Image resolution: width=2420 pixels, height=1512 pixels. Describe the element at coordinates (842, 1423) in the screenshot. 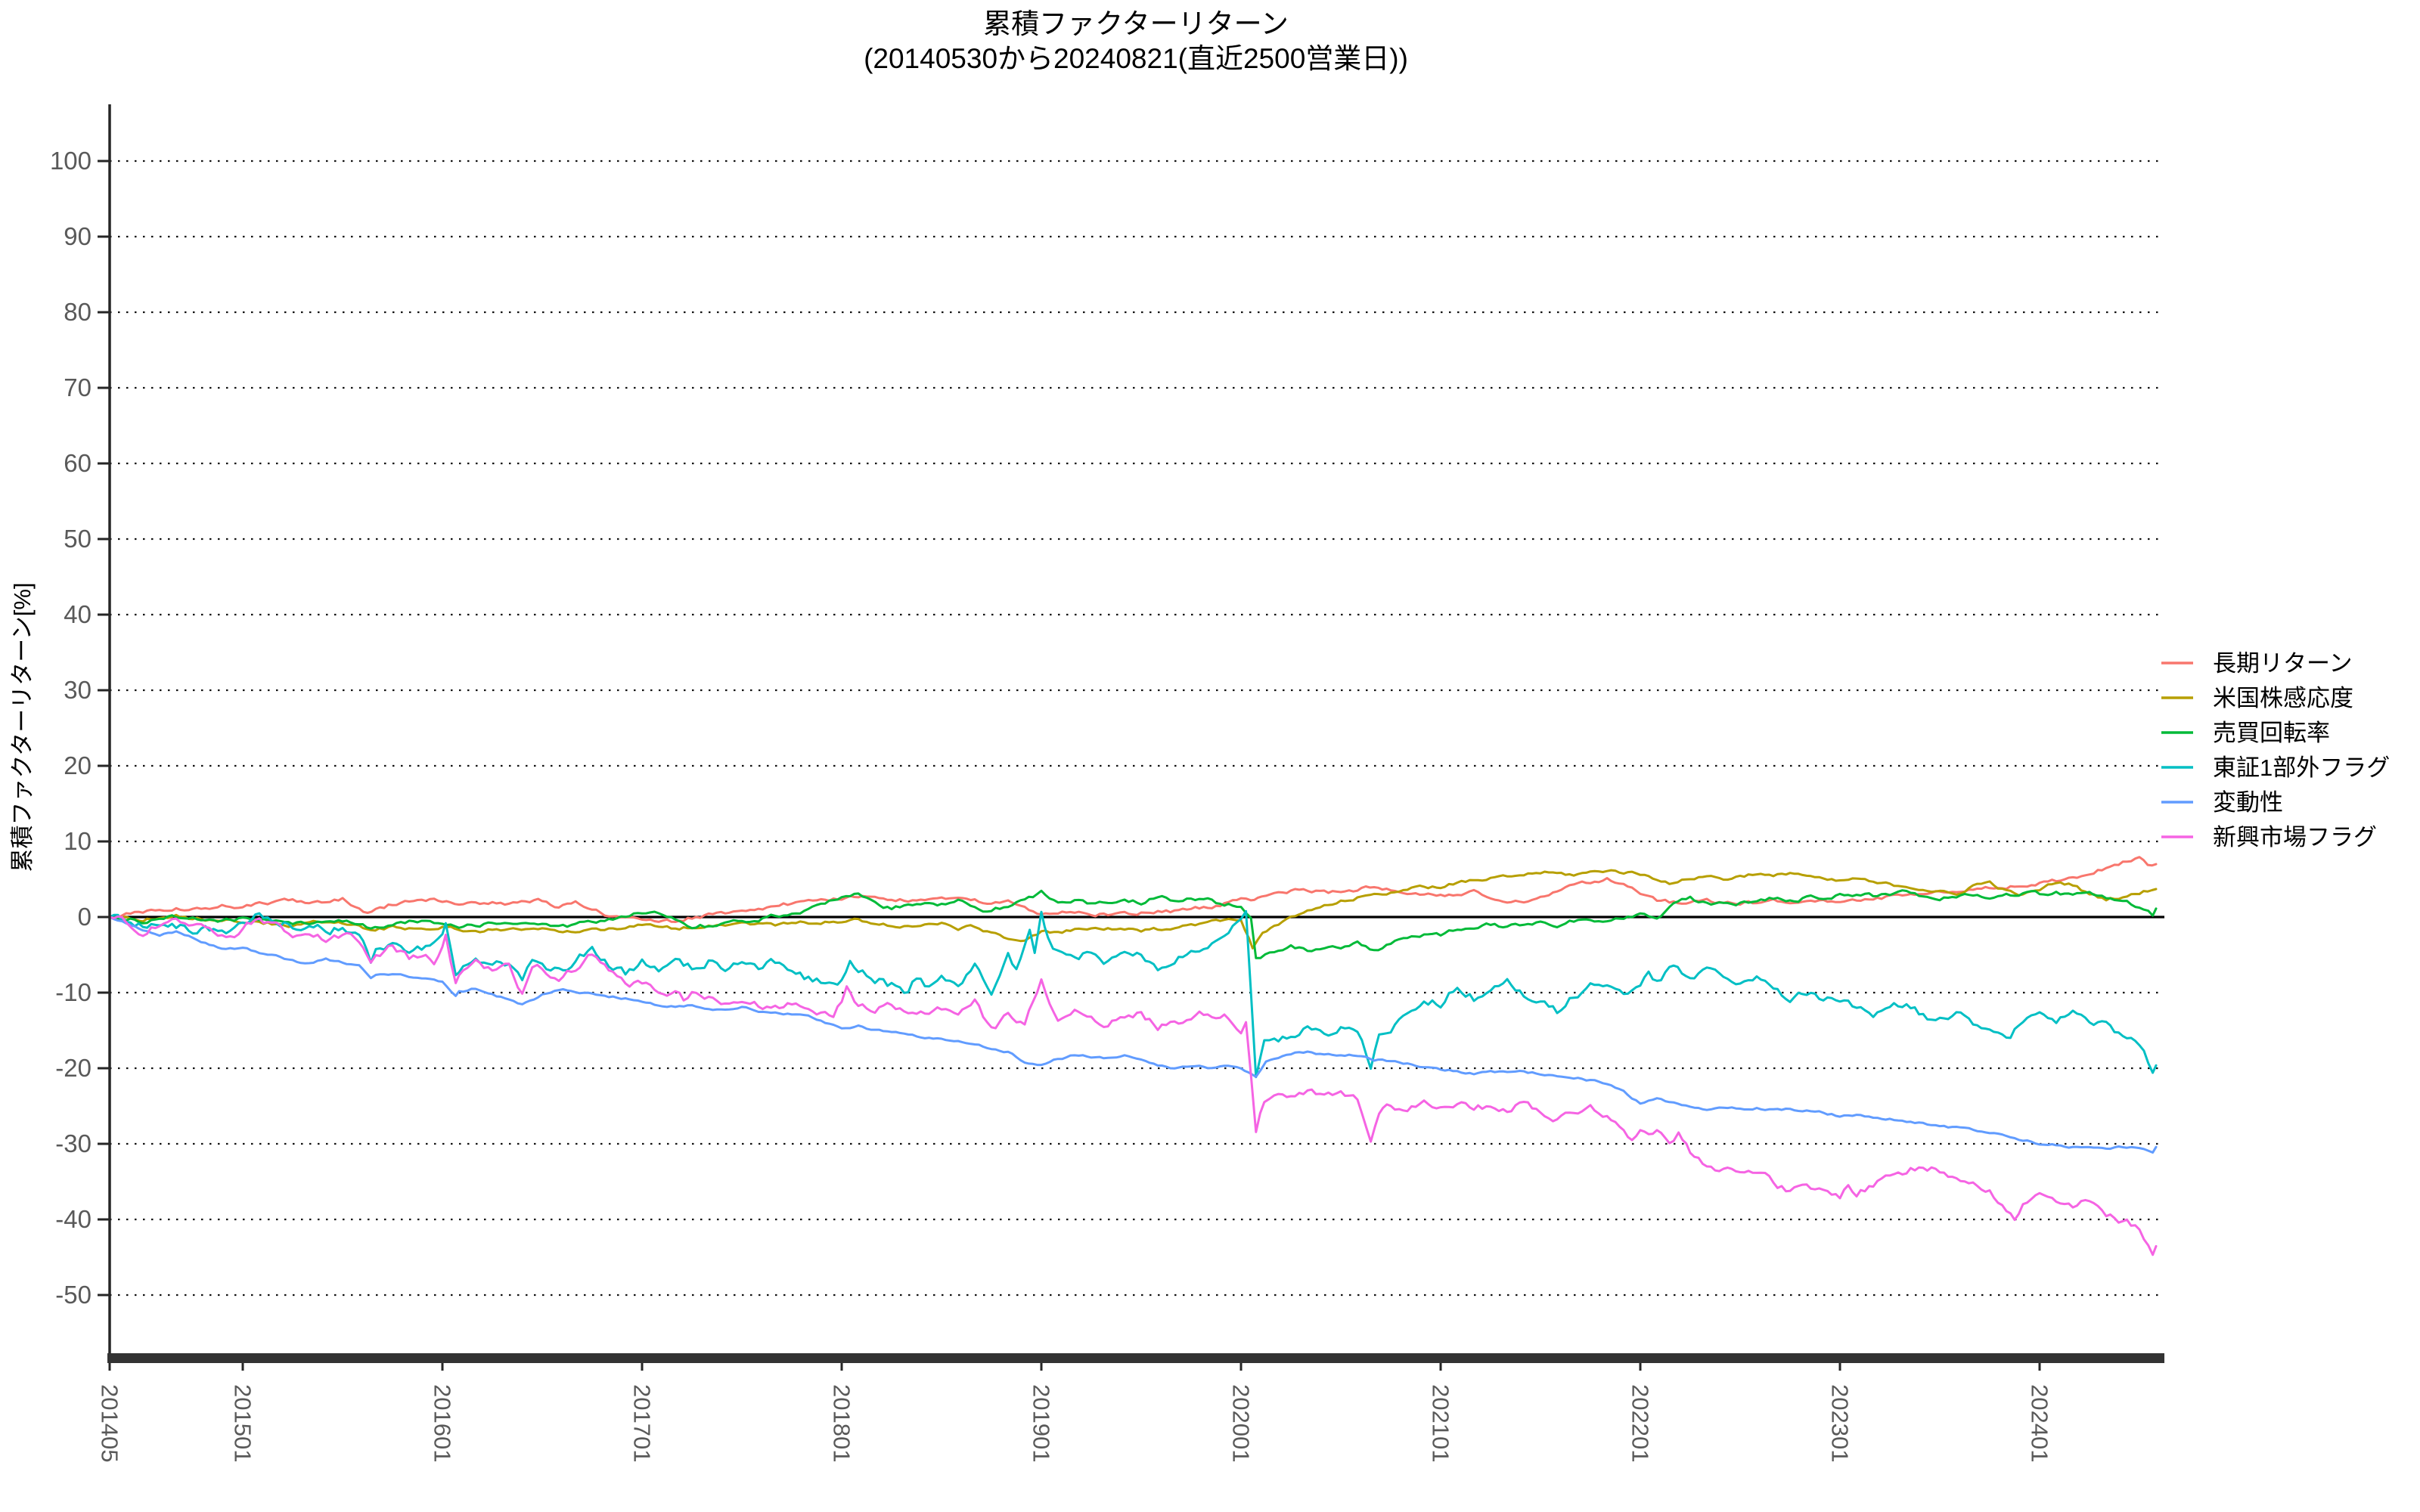

I see `x-tick-label: 201801` at that location.